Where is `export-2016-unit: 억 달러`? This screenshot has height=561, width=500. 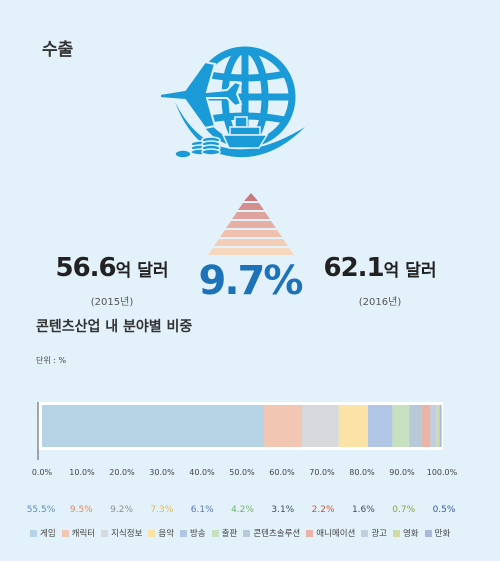 export-2016-unit: 억 달러 is located at coordinates (410, 271).